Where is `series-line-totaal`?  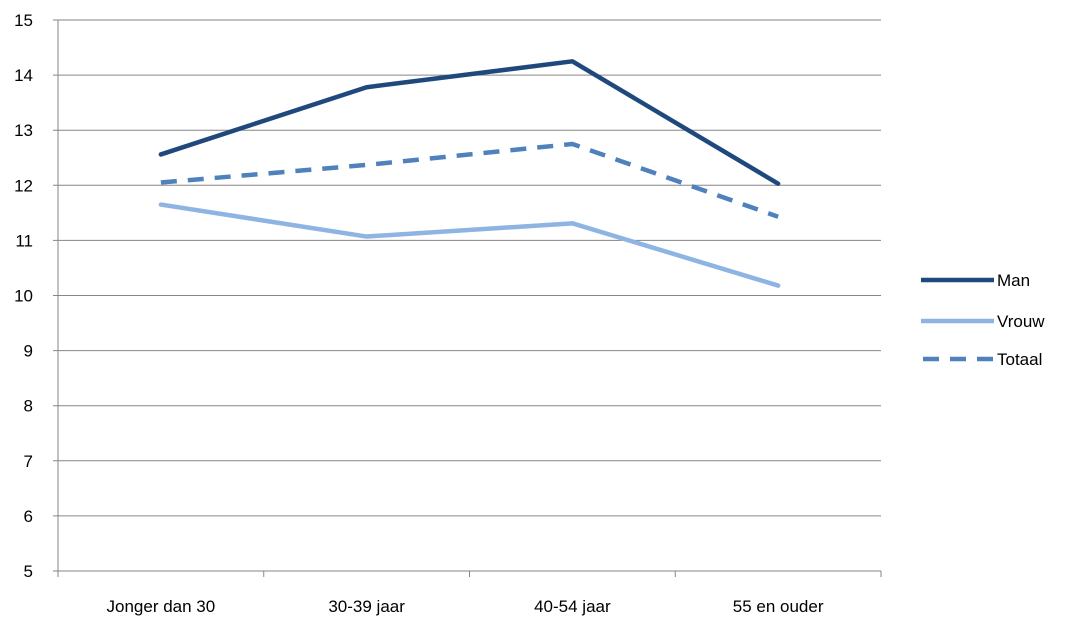
series-line-totaal is located at coordinates (469, 180).